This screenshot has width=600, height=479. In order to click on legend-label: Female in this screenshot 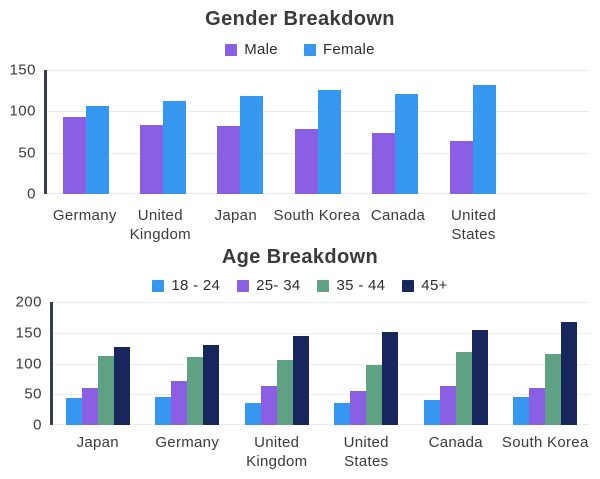, I will do `click(348, 49)`.